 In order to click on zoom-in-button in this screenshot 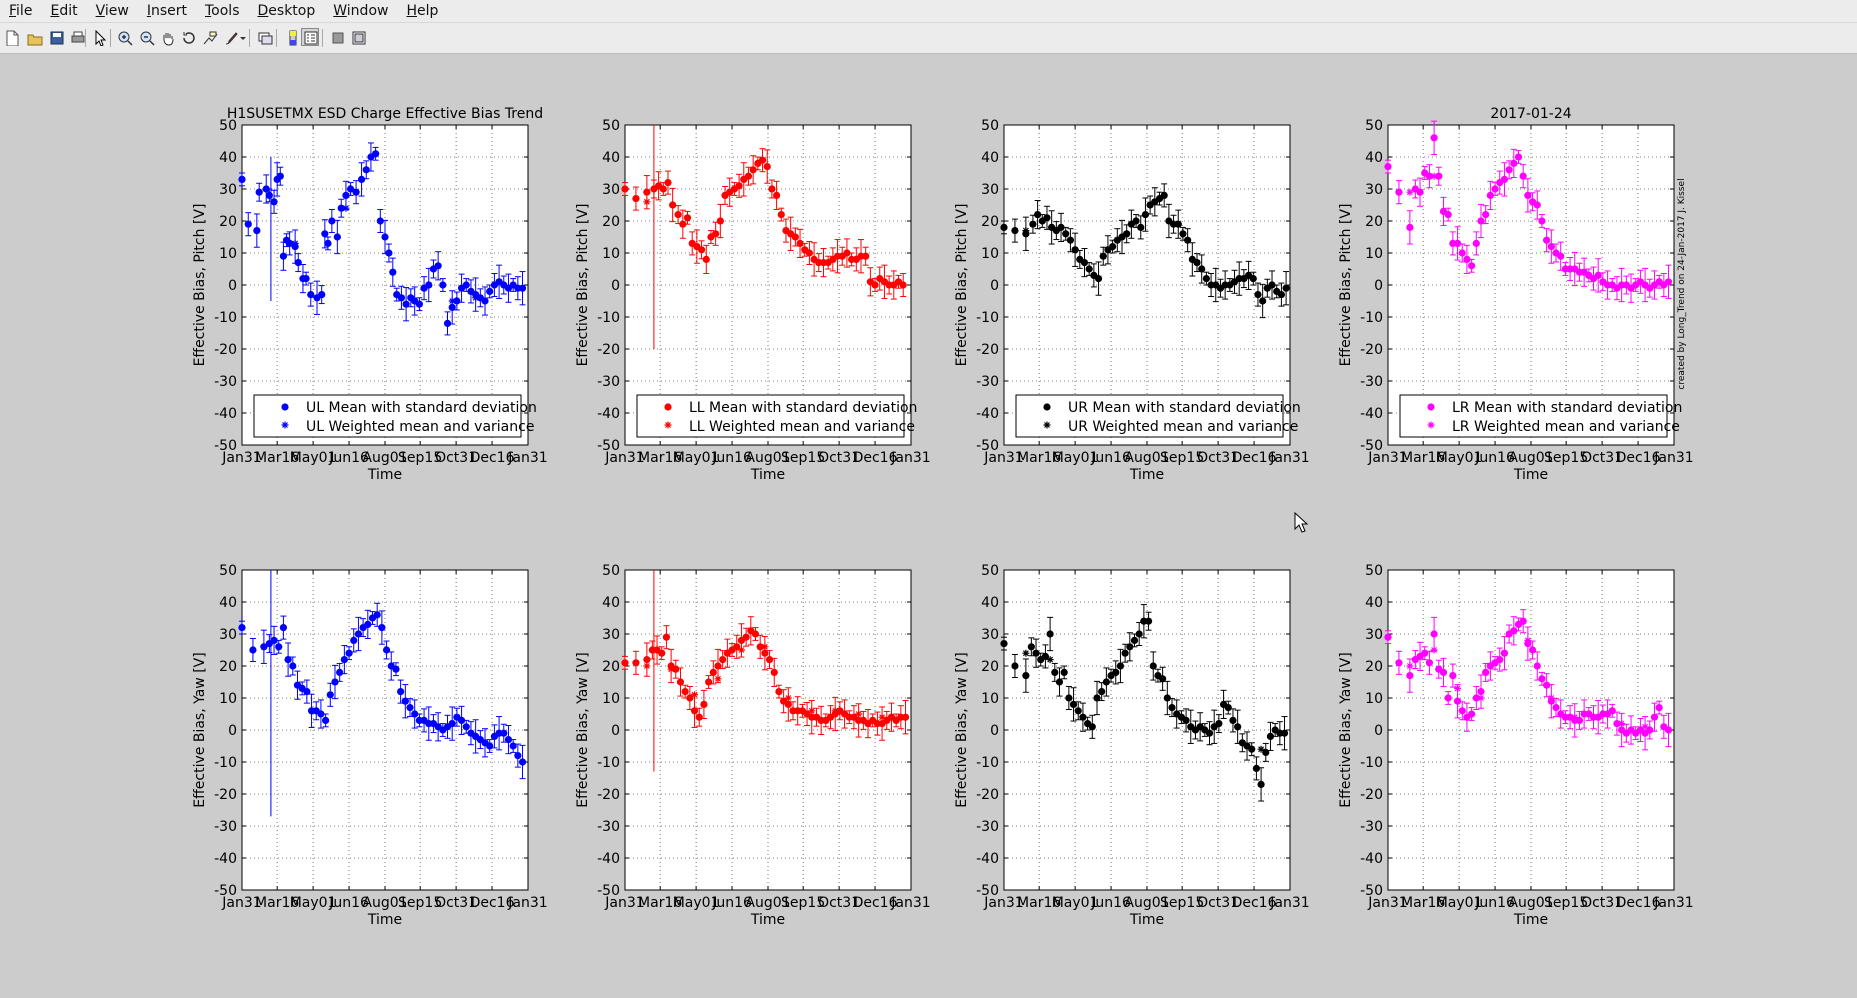, I will do `click(124, 37)`.